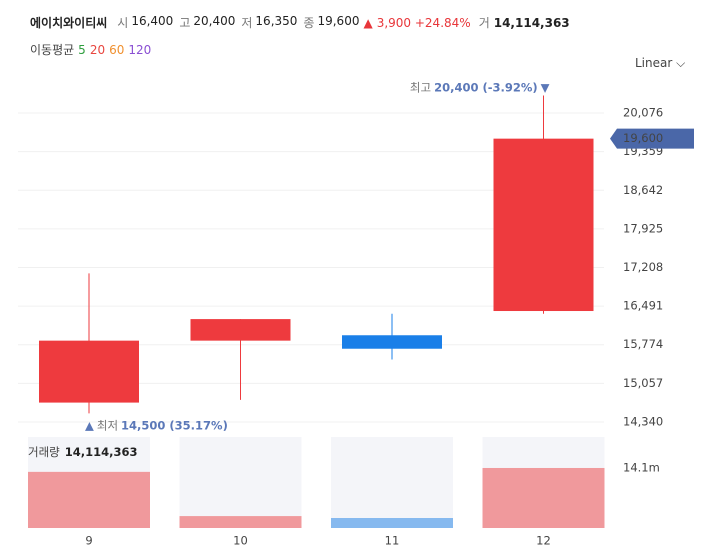 This screenshot has width=707, height=557. What do you see at coordinates (89, 425) in the screenshot?
I see `min-arrow: ▲` at bounding box center [89, 425].